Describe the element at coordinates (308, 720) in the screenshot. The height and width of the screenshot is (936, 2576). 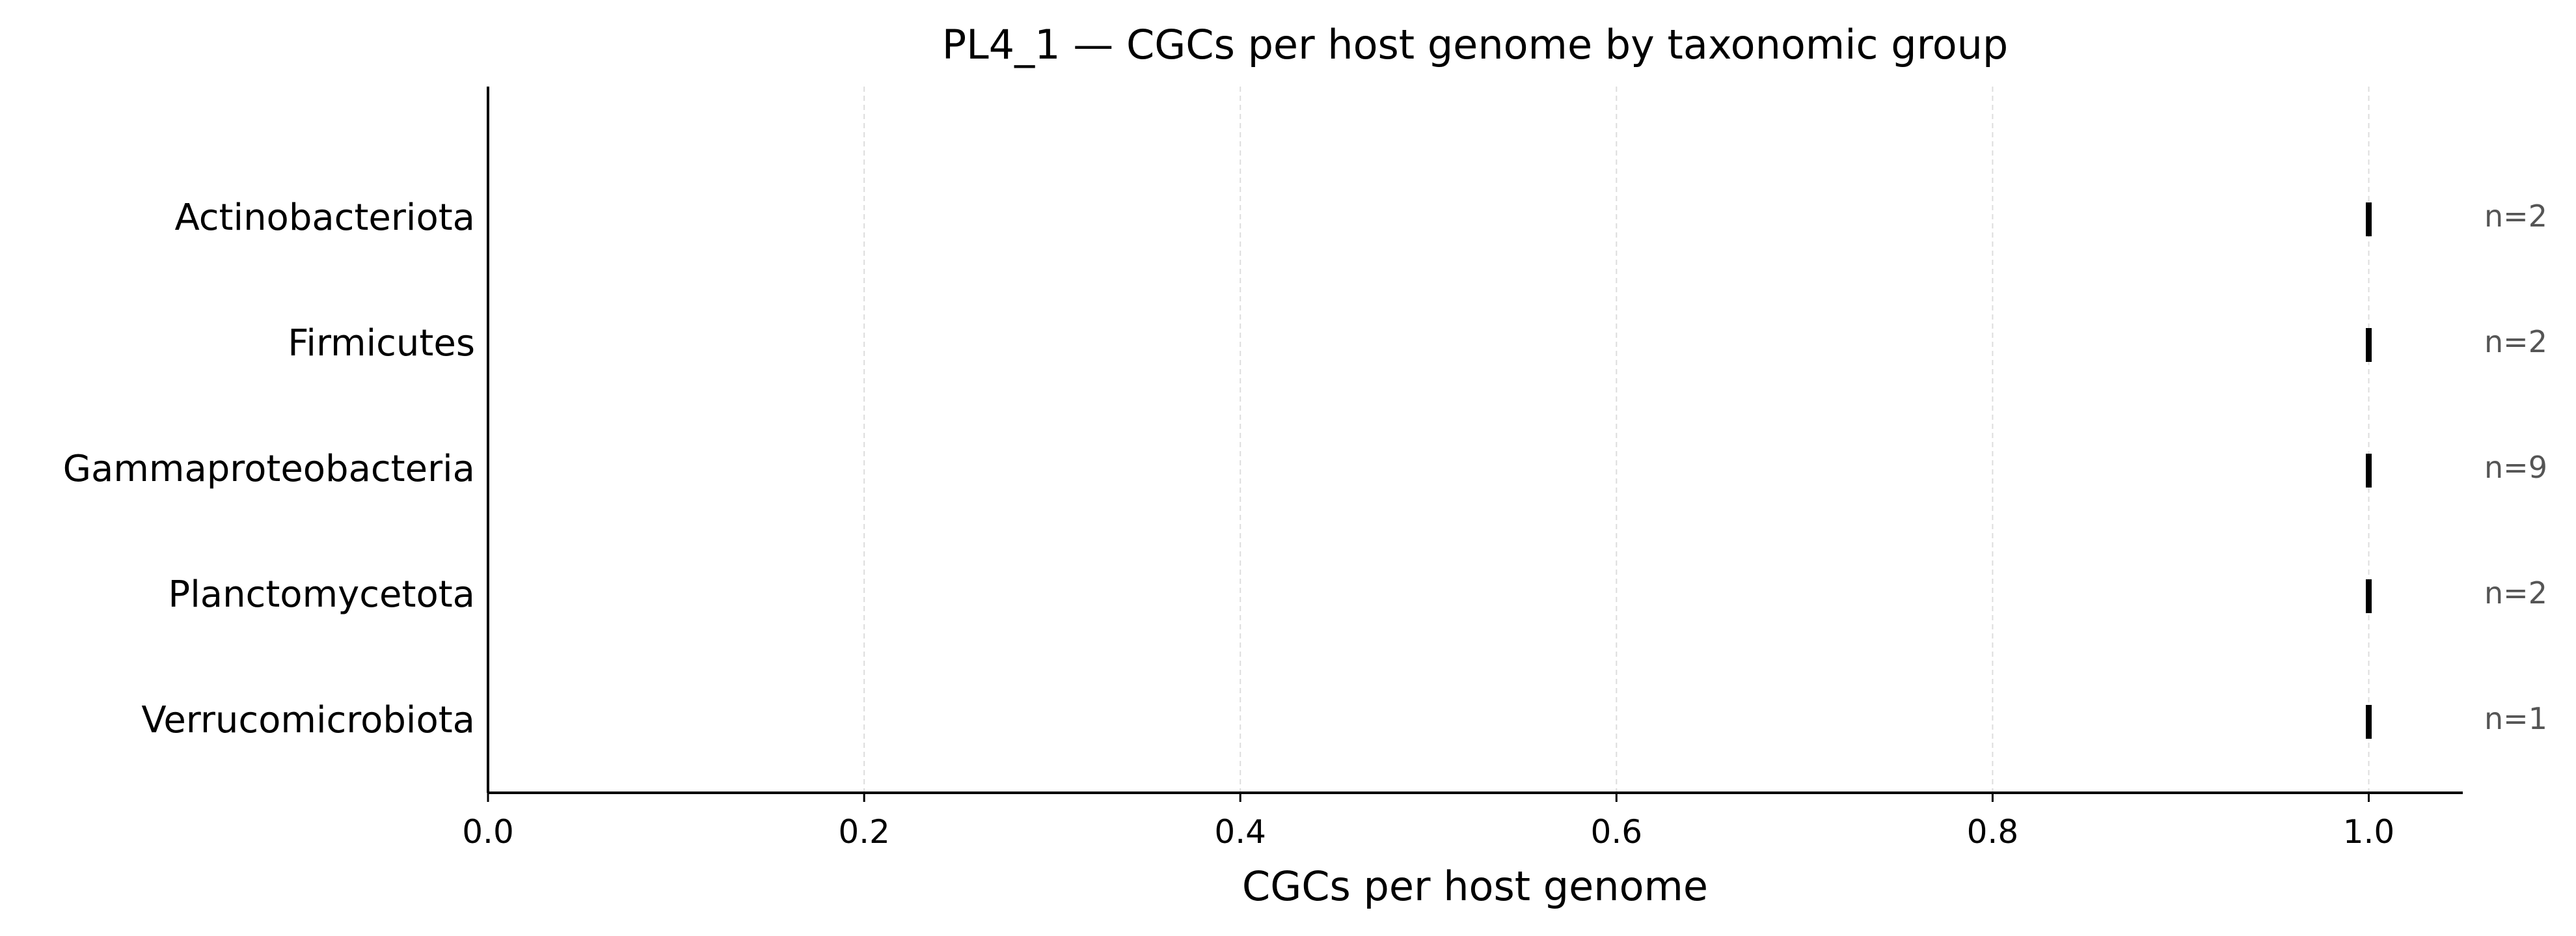
I see `category-label: Verrucomicrobiota` at that location.